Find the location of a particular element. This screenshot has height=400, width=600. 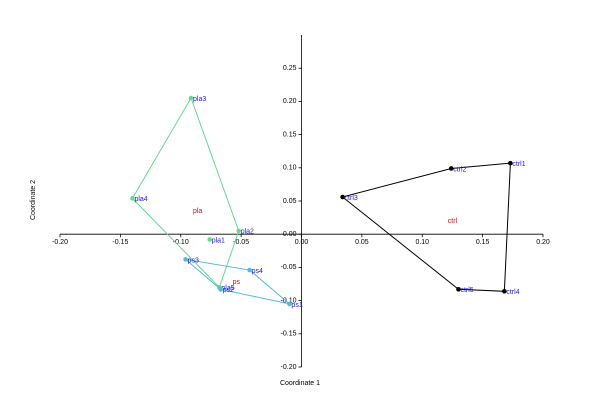

x-tick-label: -0.15 is located at coordinates (120, 242).